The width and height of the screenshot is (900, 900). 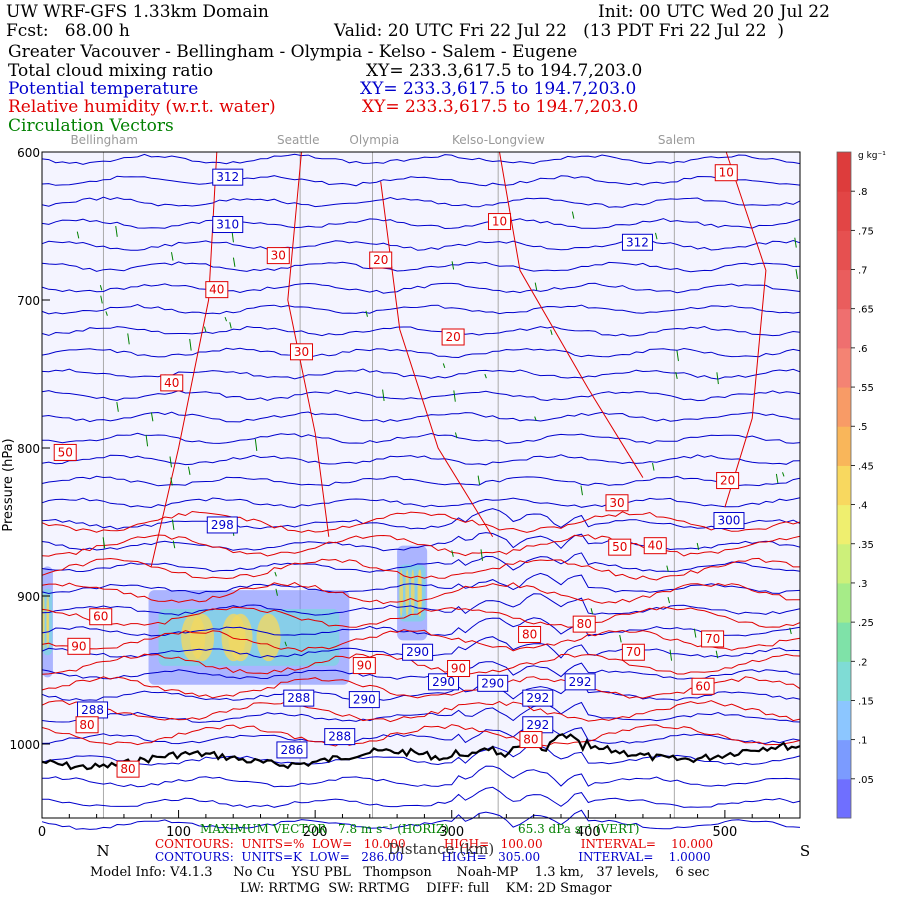 What do you see at coordinates (178, 832) in the screenshot?
I see `x-tick-label: 100` at bounding box center [178, 832].